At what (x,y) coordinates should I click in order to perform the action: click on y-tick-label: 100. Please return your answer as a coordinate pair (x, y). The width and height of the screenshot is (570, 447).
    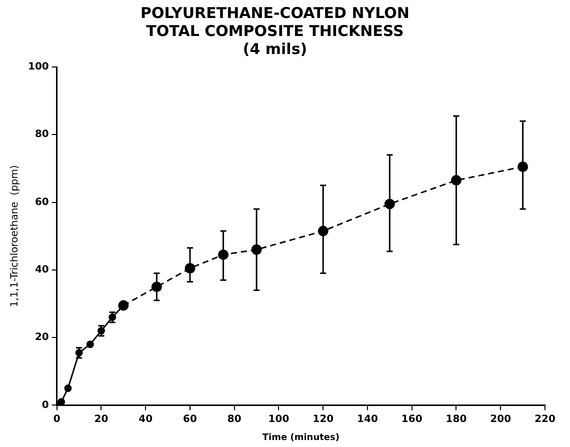
    Looking at the image, I should click on (38, 67).